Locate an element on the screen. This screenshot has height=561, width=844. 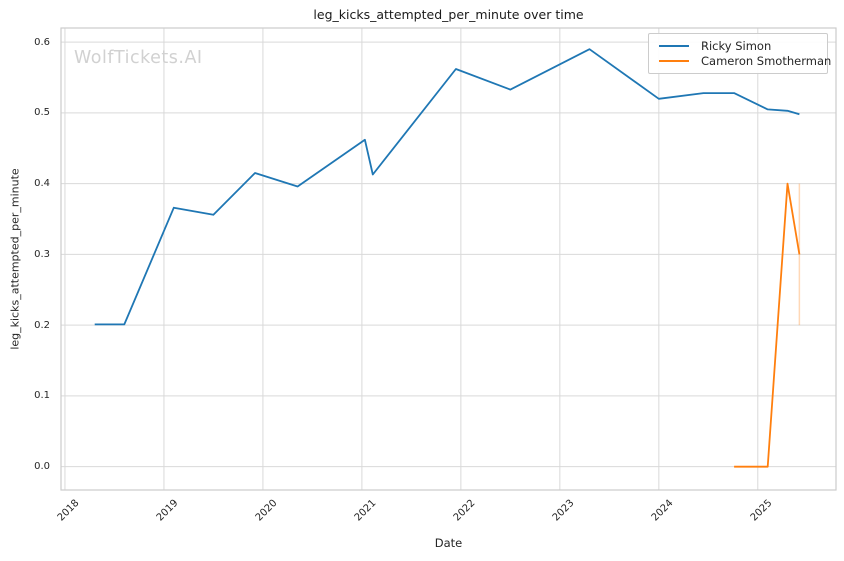
legend-item-cameron-smotherman: Cameron Smotherman is located at coordinates (745, 61).